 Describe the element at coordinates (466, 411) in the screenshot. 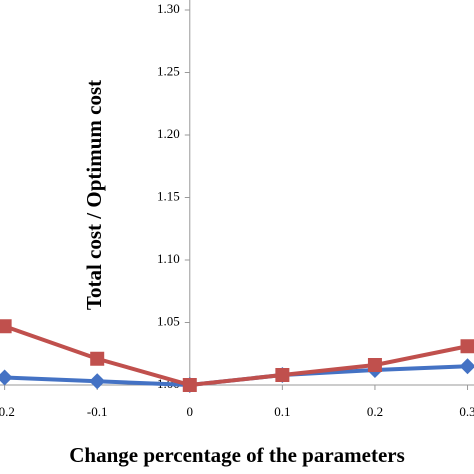

I see `x-tick-label: 0.3` at that location.